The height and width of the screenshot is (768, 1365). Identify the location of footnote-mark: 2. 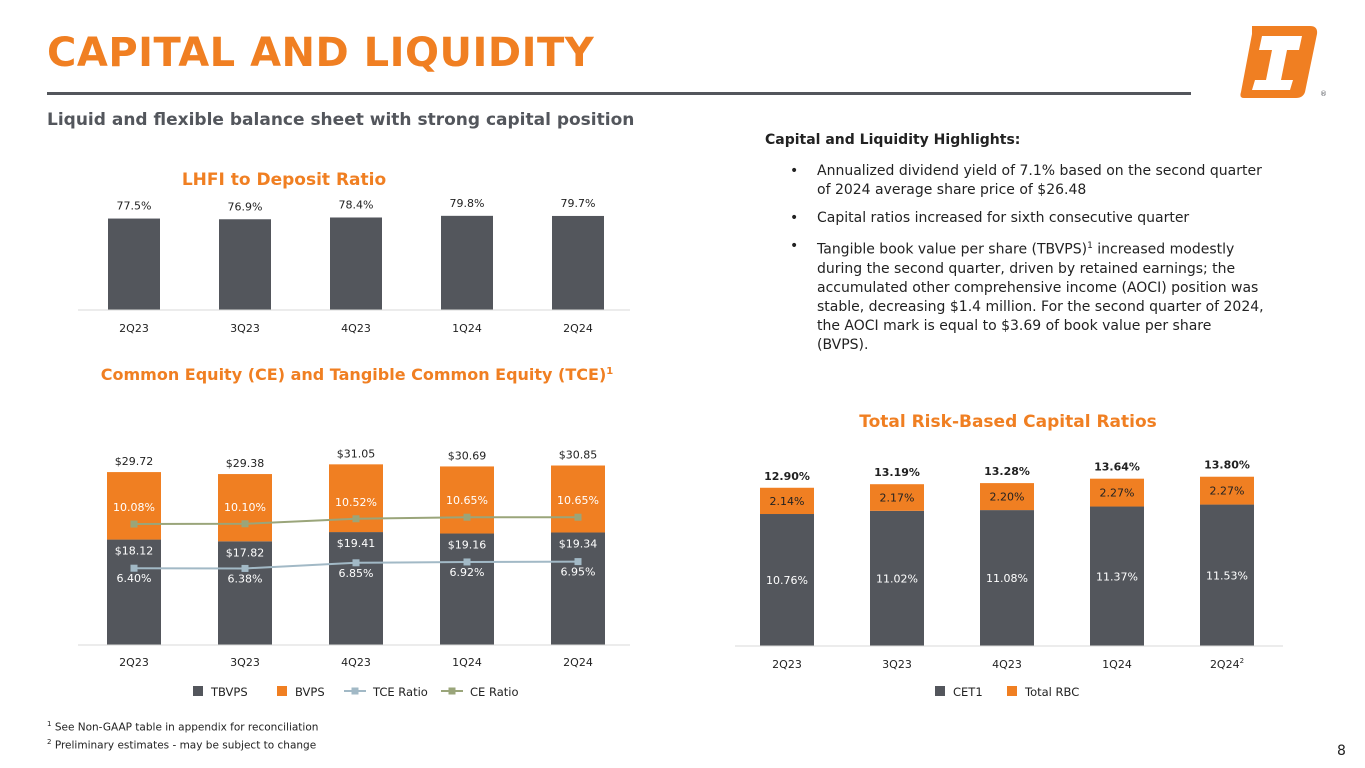
(49, 741).